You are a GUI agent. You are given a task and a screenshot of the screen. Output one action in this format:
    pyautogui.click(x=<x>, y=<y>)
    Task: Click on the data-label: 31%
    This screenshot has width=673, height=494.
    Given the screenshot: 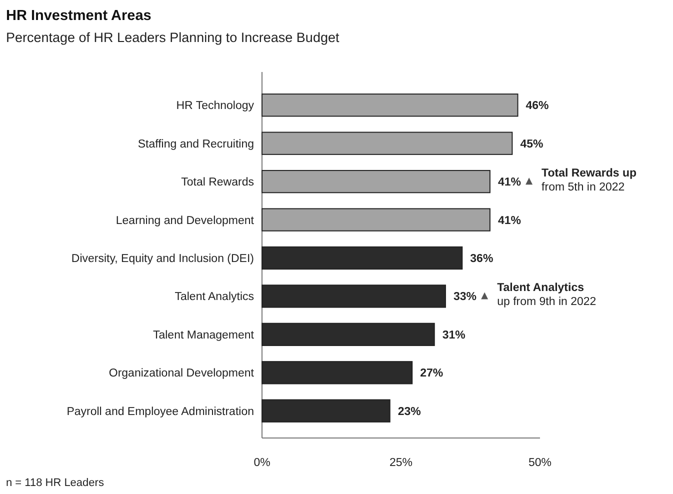 What is the action you would take?
    pyautogui.click(x=454, y=335)
    